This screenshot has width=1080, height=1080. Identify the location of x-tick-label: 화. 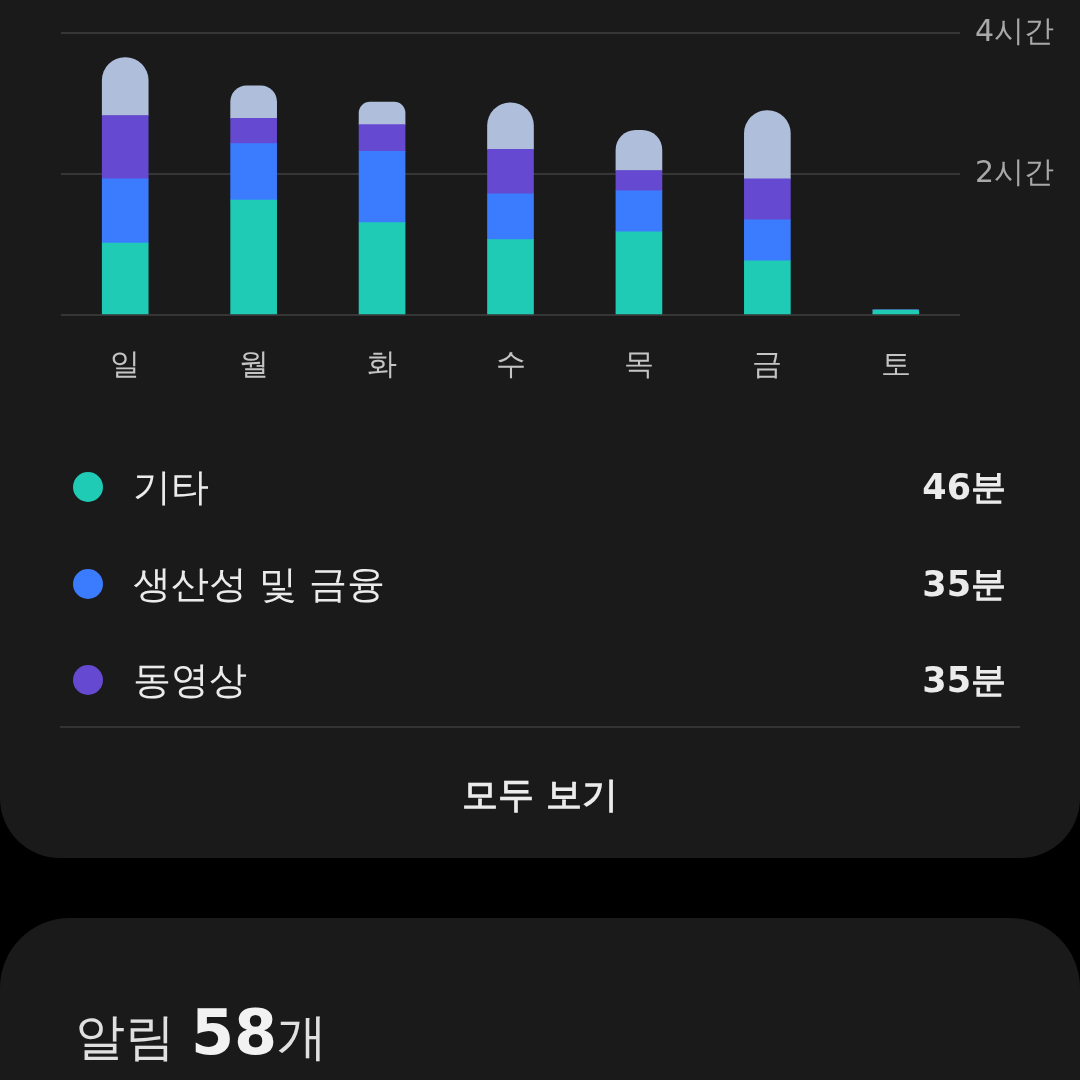
(382, 363).